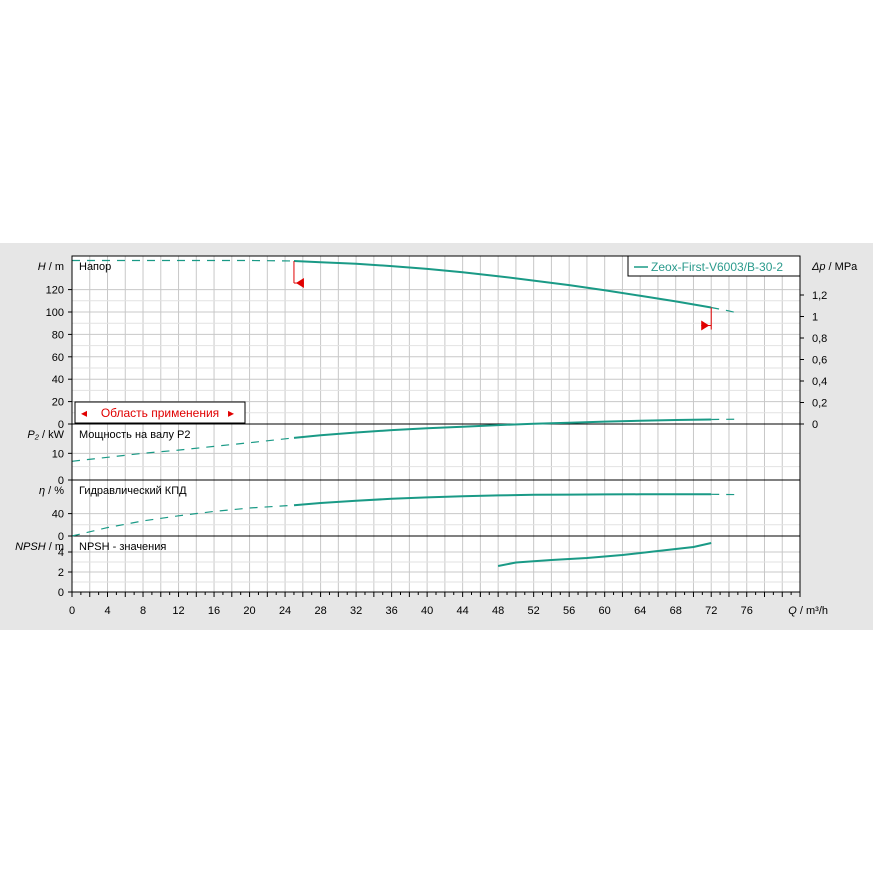 Image resolution: width=873 pixels, height=873 pixels. I want to click on x-tick-label: 28, so click(320, 611).